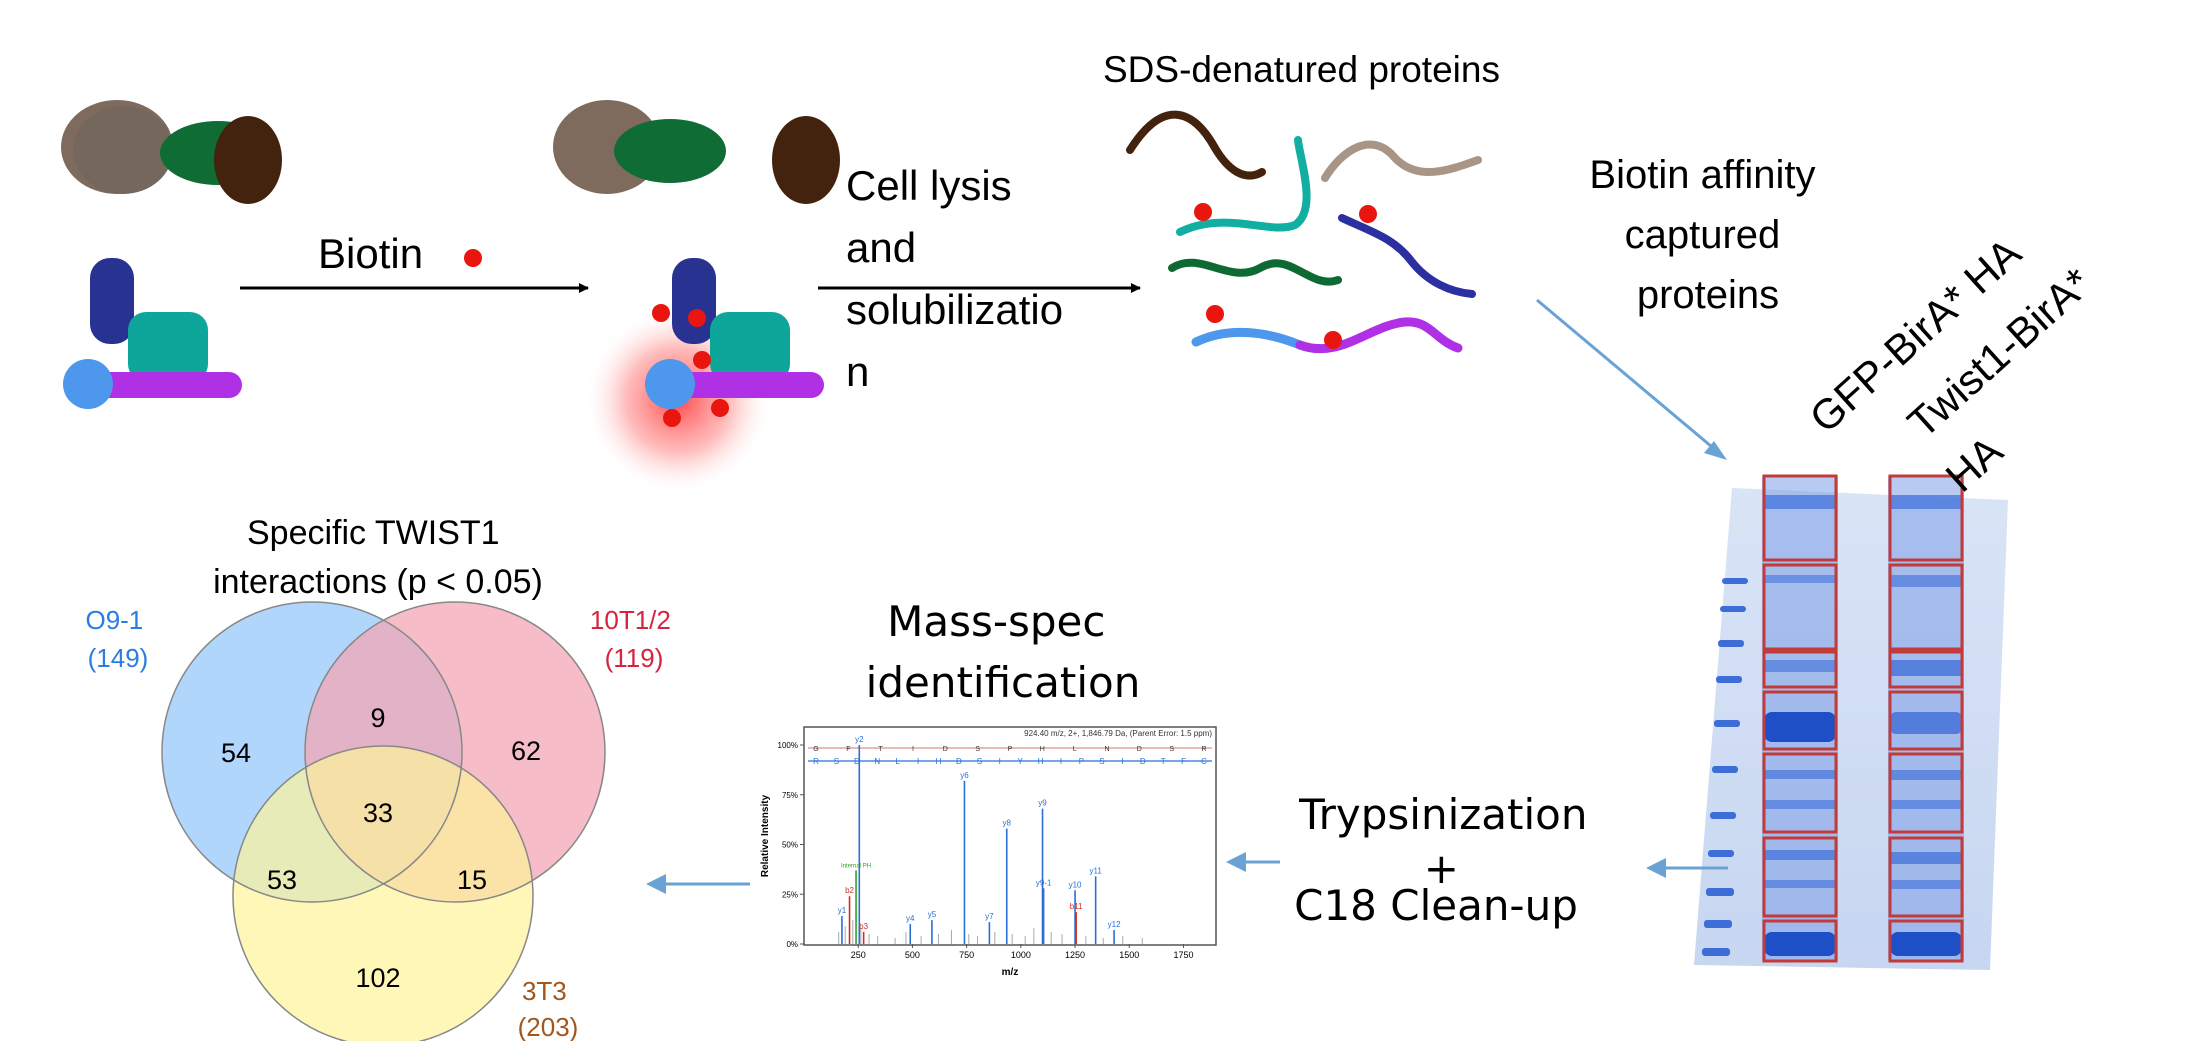  Describe the element at coordinates (859, 739) in the screenshot. I see `spectrum-peak-label: y2` at that location.